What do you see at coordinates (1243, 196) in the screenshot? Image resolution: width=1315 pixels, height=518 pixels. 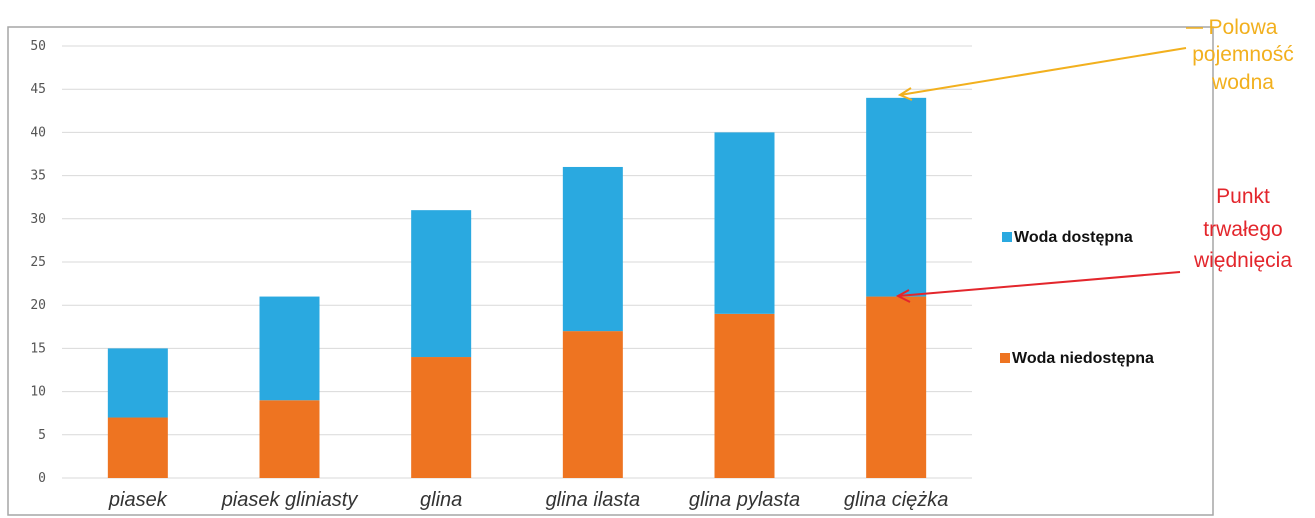 I see `wilting-point-label-line-1: Punkt` at bounding box center [1243, 196].